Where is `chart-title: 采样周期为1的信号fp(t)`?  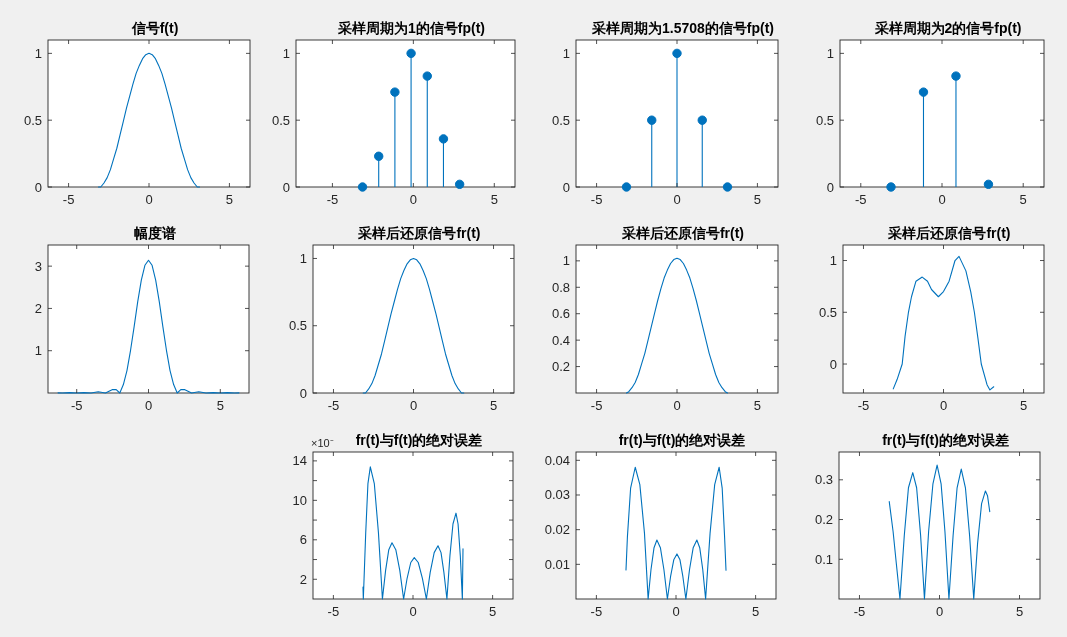 chart-title: 采样周期为1的信号fp(t) is located at coordinates (411, 28).